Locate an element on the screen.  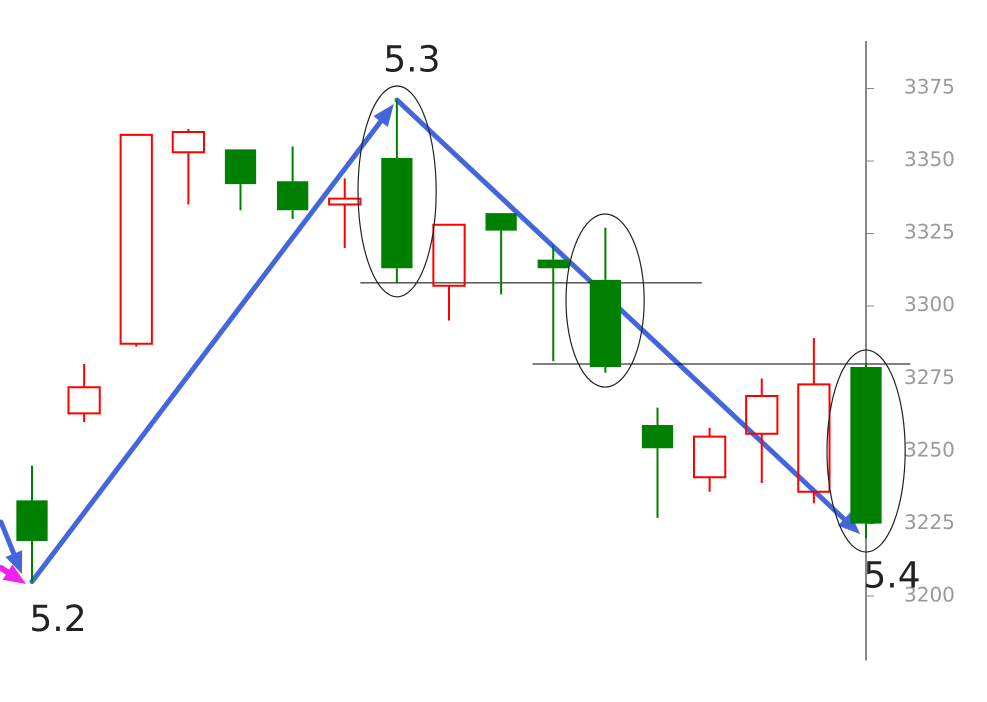
y-tick-label: 3350 is located at coordinates (929, 159).